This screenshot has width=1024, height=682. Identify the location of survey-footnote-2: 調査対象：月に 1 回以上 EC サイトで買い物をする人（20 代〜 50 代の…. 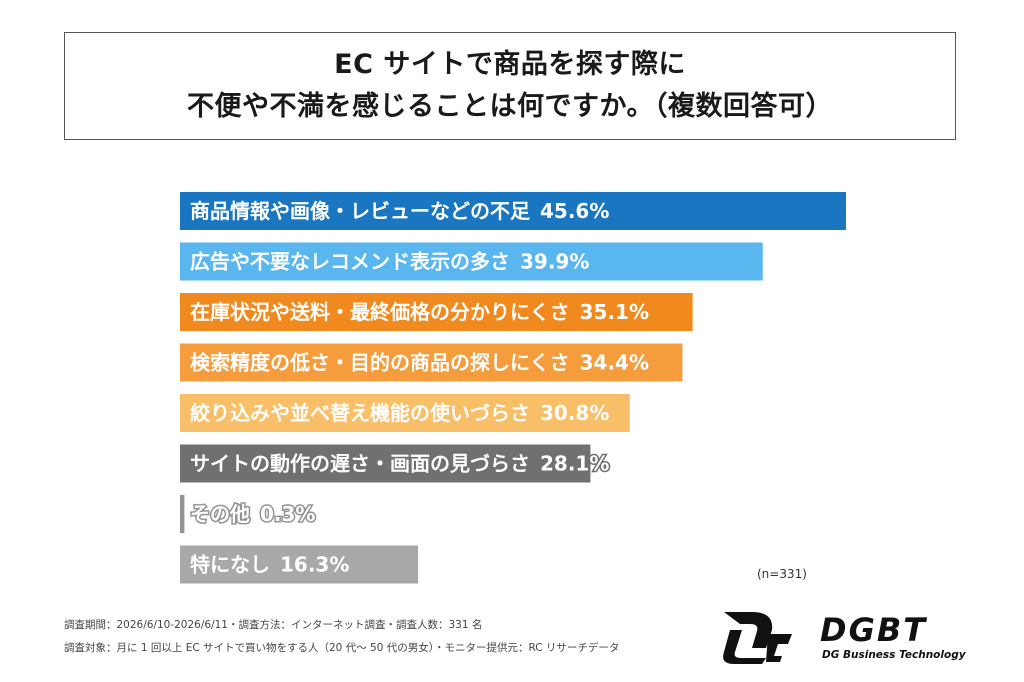
(342, 648).